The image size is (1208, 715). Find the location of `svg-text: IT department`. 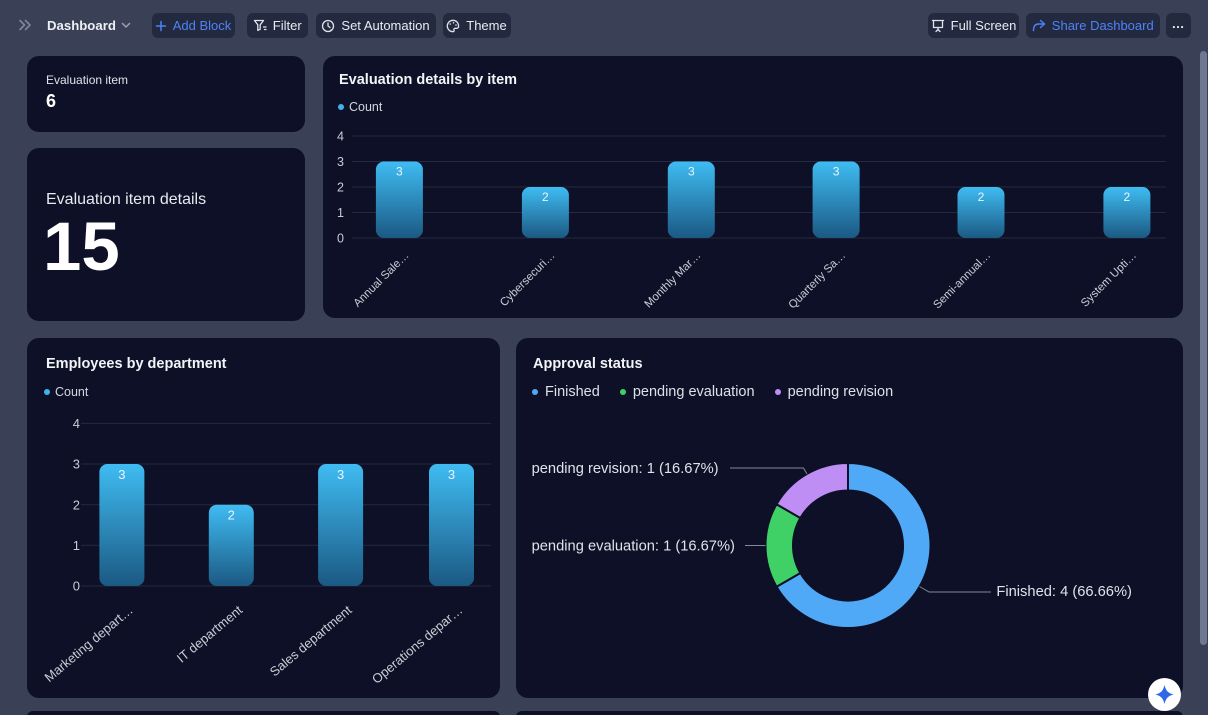

svg-text: IT department is located at coordinates (210, 634).